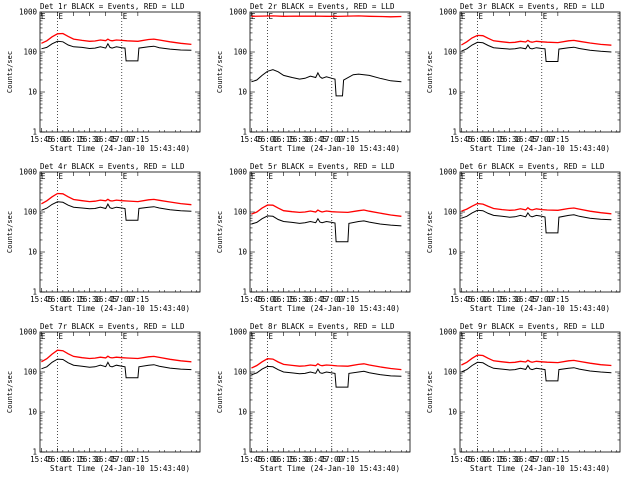 Image resolution: width=640 pixels, height=480 pixels. What do you see at coordinates (532, 326) in the screenshot?
I see `chart-title: Det 9r BLACK = Events, RED = LLD` at bounding box center [532, 326].